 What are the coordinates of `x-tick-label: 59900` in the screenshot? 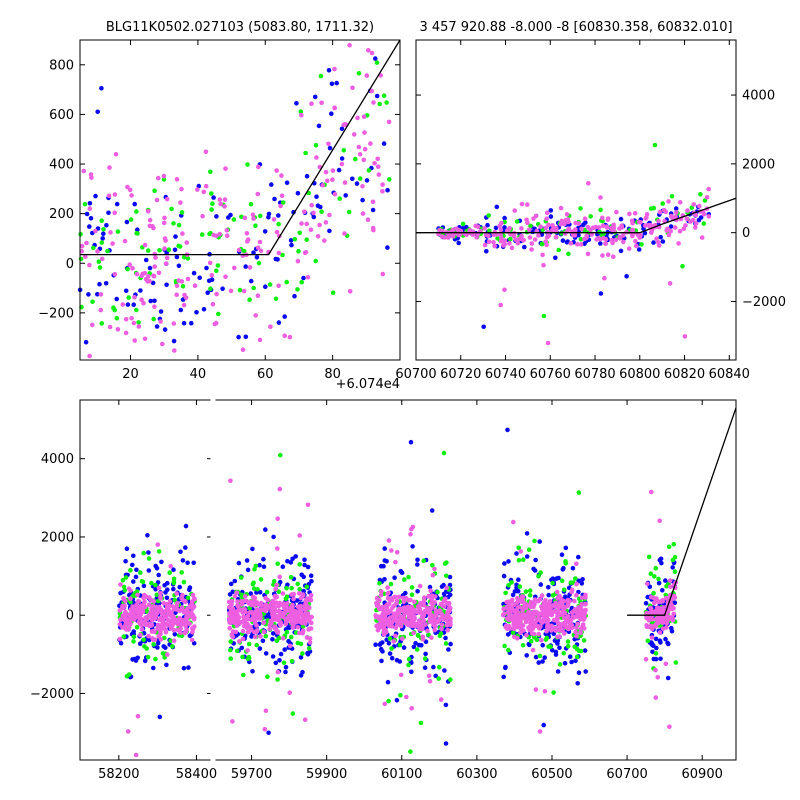 It's located at (326, 774).